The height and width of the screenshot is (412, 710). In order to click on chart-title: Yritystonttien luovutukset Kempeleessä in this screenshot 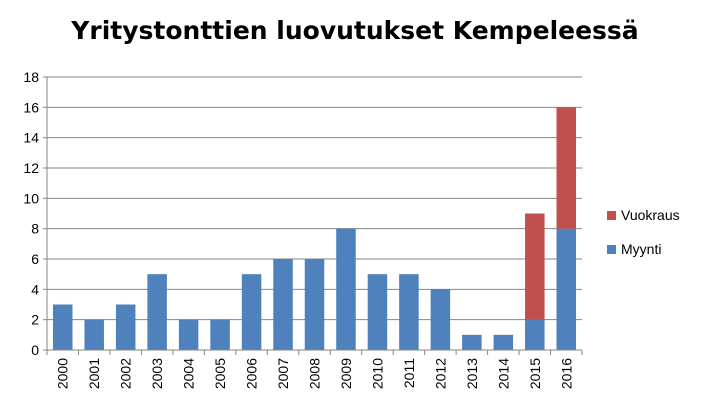, I will do `click(355, 30)`.